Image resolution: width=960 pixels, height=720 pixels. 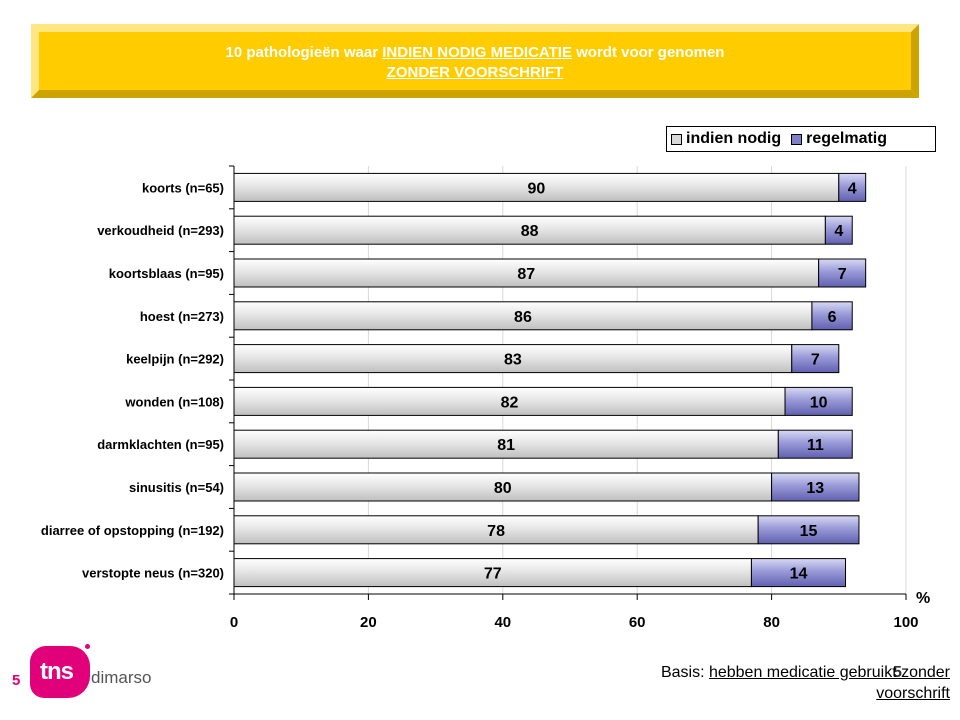 What do you see at coordinates (771, 622) in the screenshot?
I see `x-tick-label: 80` at bounding box center [771, 622].